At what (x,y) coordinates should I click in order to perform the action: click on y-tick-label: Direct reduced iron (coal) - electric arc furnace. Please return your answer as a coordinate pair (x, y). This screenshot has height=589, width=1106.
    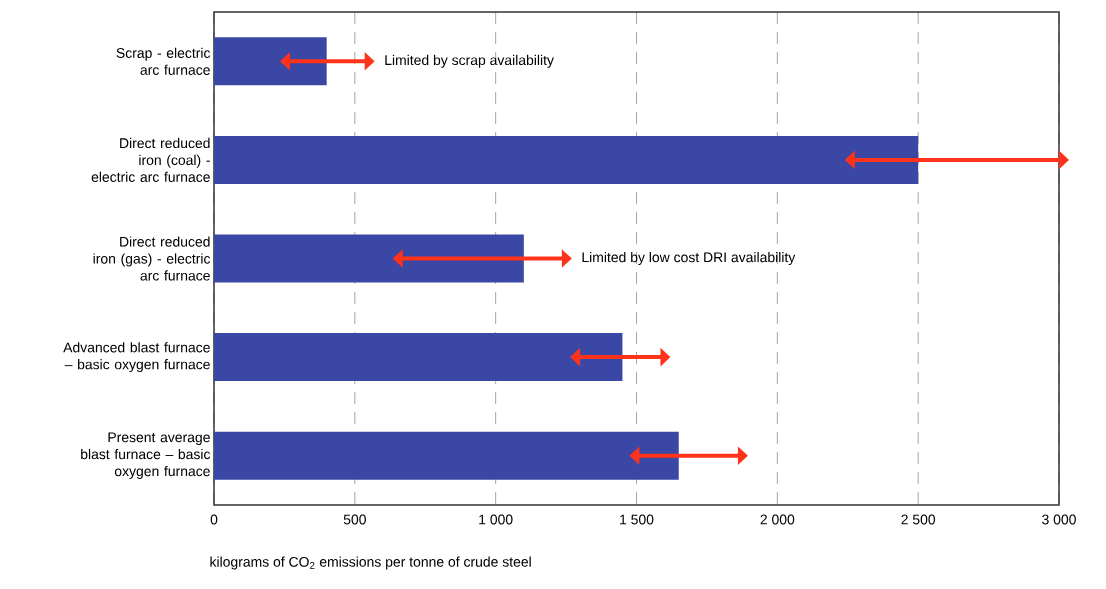
    Looking at the image, I should click on (150, 159).